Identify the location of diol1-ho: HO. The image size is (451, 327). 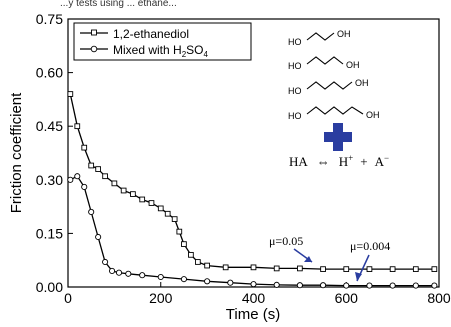
(295, 42).